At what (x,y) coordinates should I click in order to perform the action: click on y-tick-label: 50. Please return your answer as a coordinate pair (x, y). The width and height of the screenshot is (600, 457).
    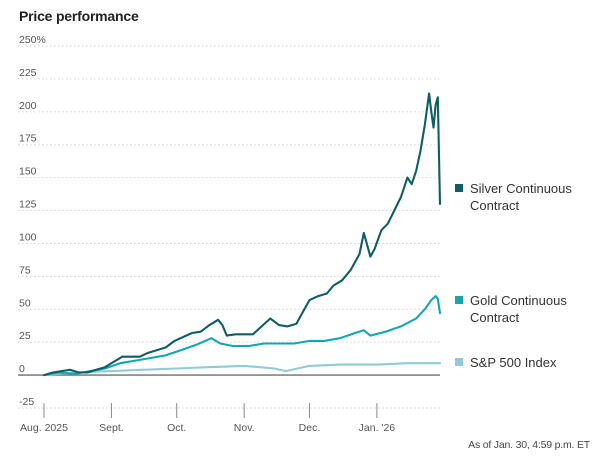
    Looking at the image, I should click on (25, 303).